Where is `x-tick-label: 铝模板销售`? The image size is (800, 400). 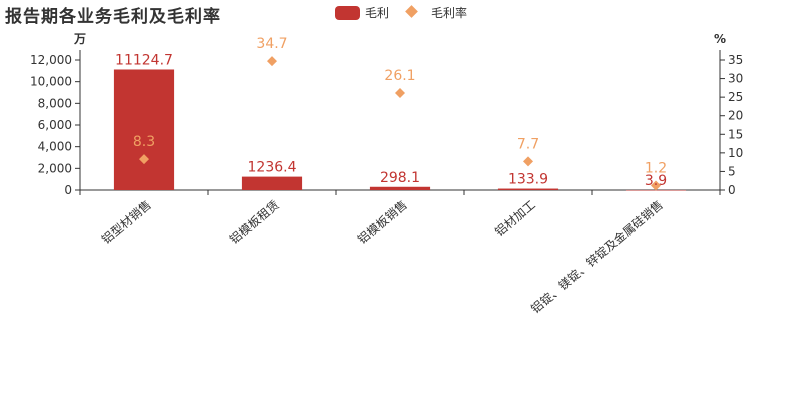
x-tick-label: 铝模板销售 is located at coordinates (382, 222).